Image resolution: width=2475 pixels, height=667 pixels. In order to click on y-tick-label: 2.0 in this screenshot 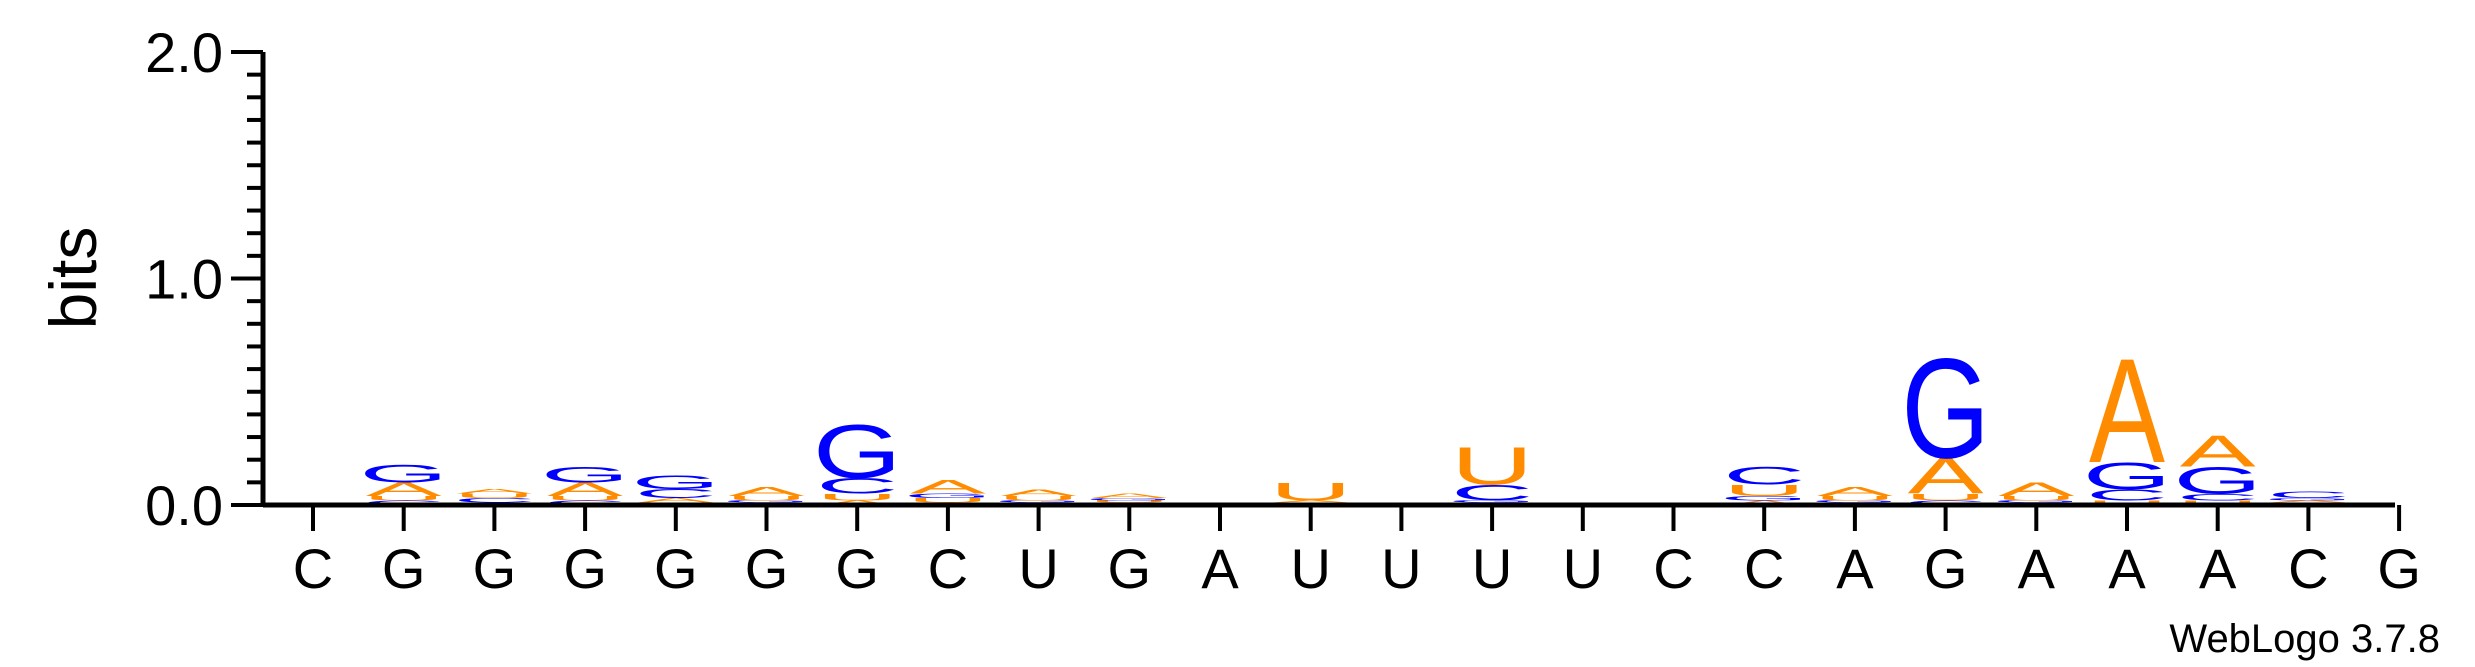, I will do `click(184, 52)`.